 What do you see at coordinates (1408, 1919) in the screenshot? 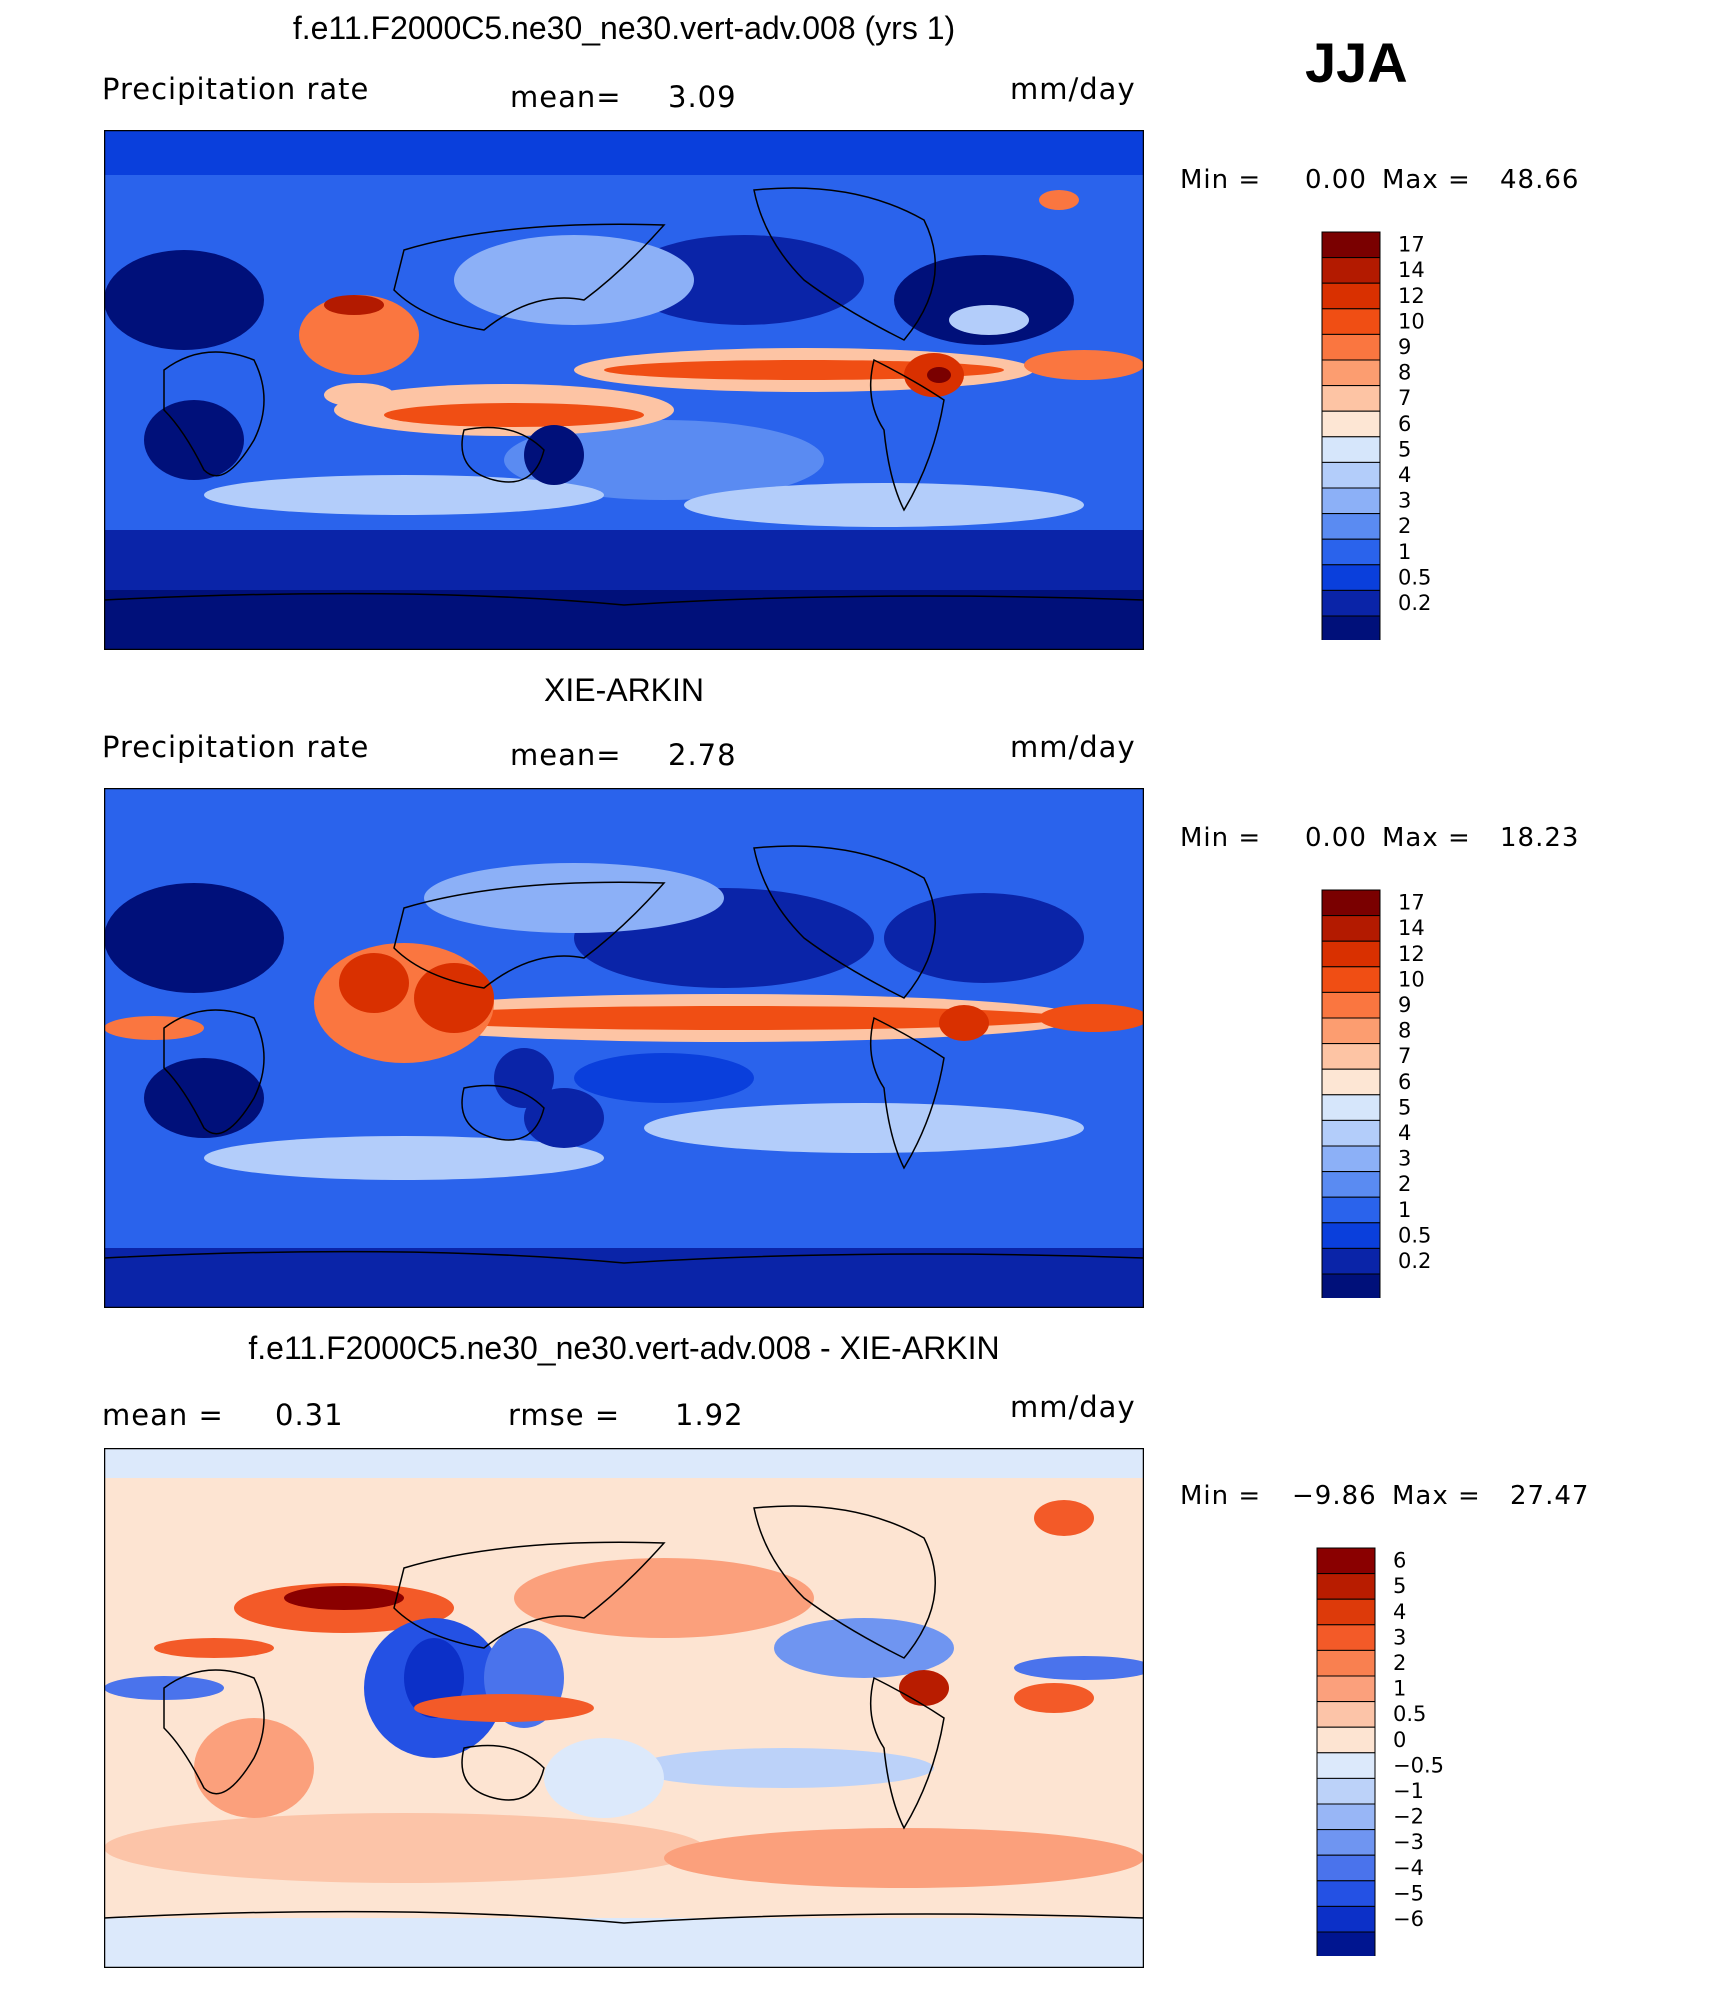
I see `colorbar-tick-label: −6` at bounding box center [1408, 1919].